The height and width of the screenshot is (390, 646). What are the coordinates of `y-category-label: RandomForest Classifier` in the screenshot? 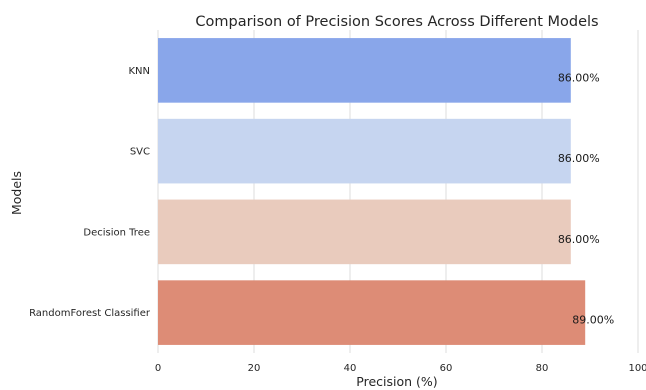 It's located at (90, 313).